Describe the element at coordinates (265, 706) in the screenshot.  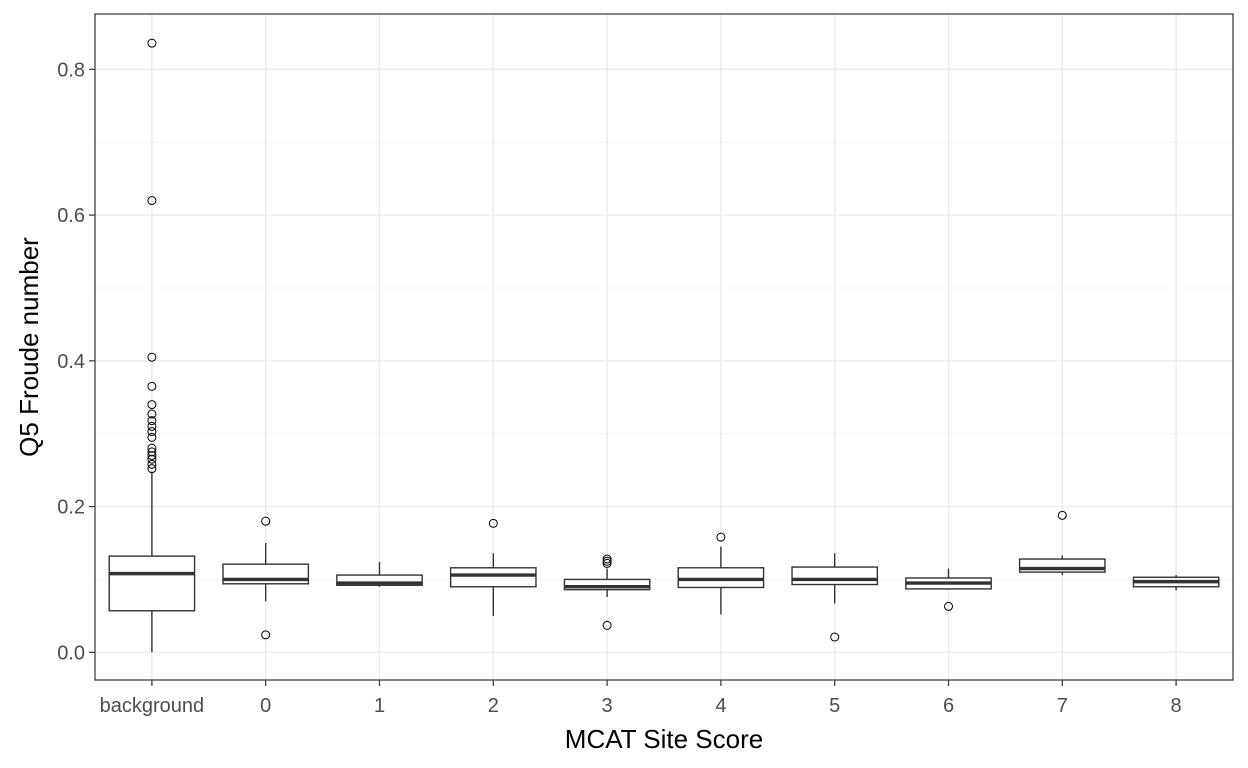
I see `x-tick-label: 0` at that location.